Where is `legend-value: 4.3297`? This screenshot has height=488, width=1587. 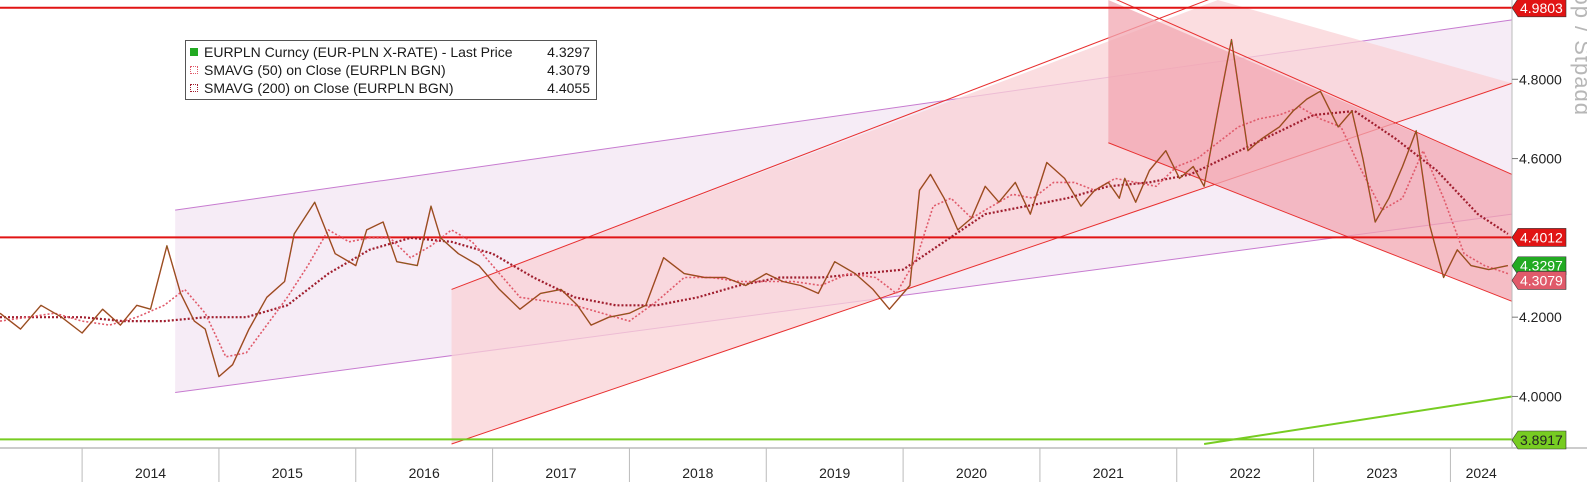
legend-value: 4.3297 is located at coordinates (568, 52).